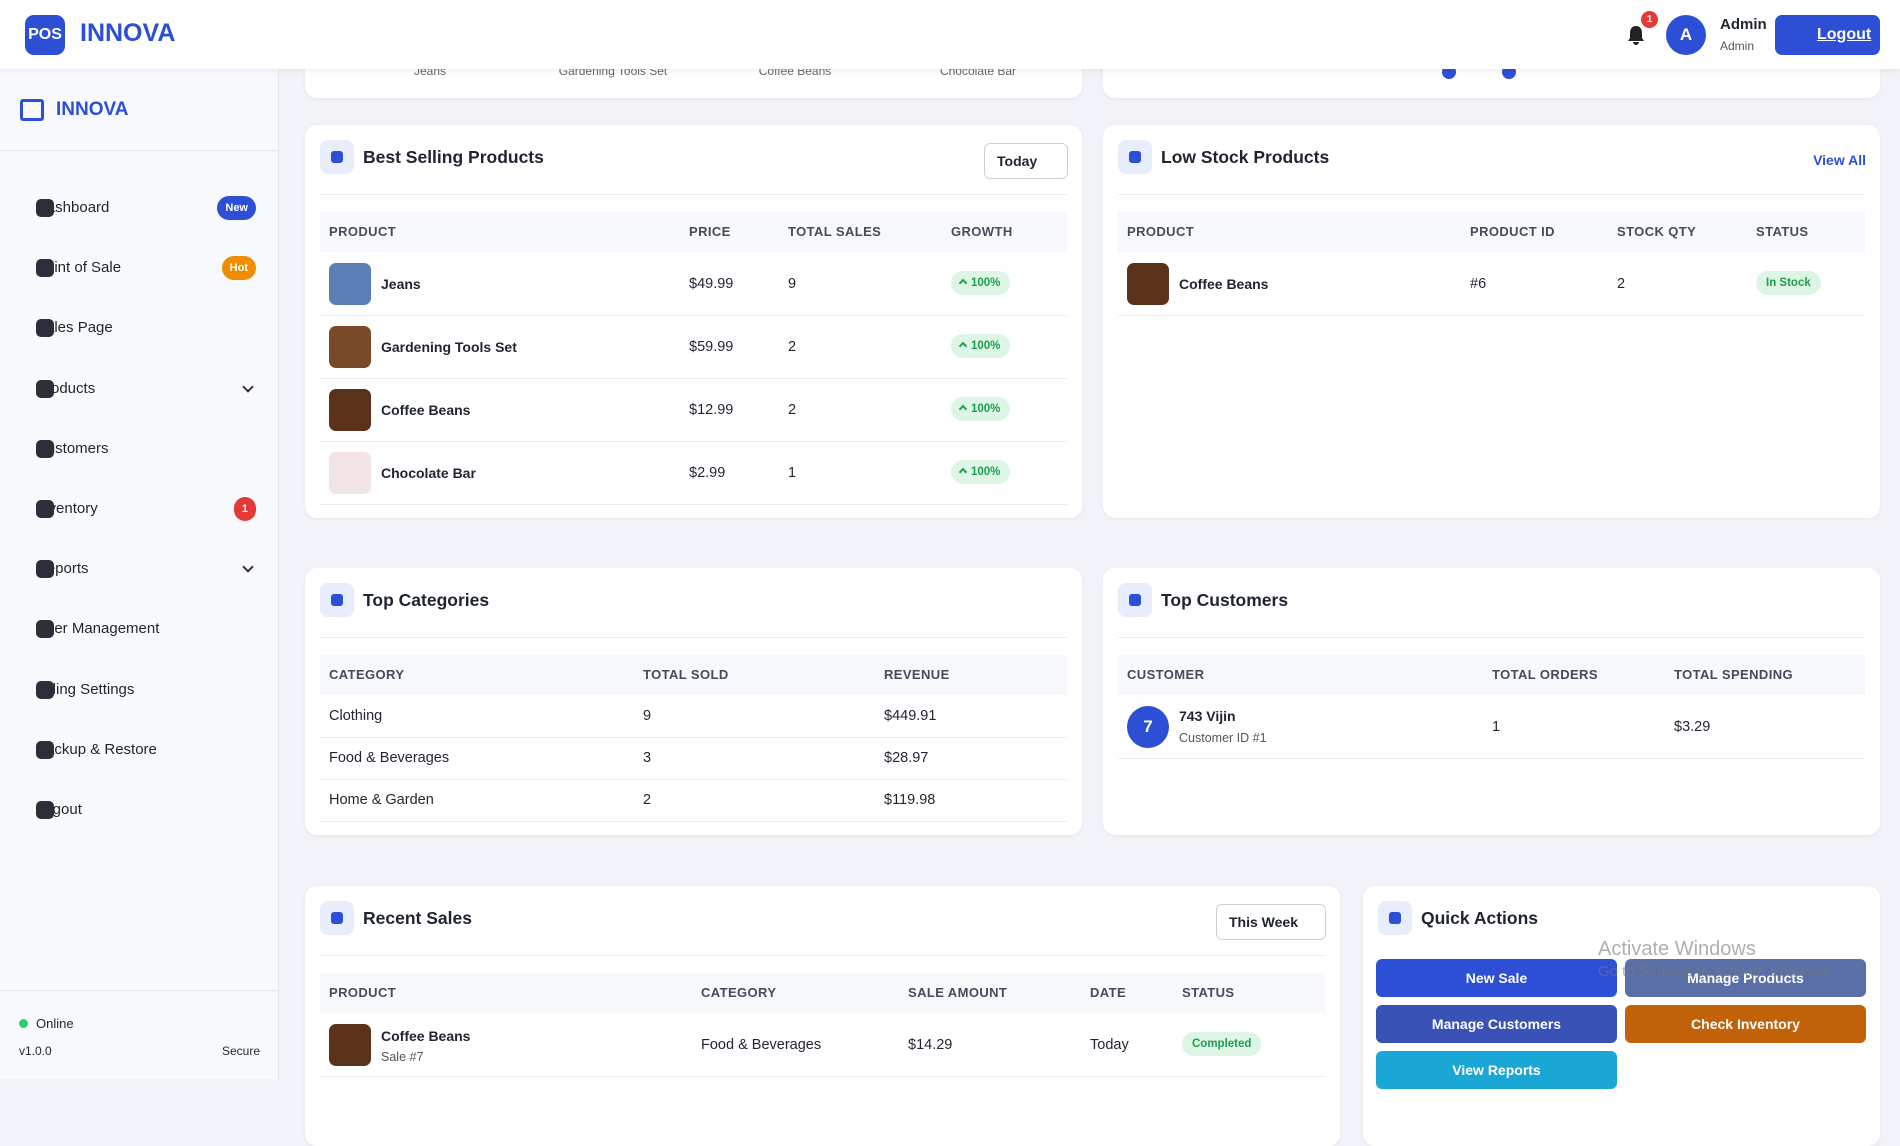 The width and height of the screenshot is (1900, 1146). What do you see at coordinates (711, 346) in the screenshot?
I see `cell: $59.99` at bounding box center [711, 346].